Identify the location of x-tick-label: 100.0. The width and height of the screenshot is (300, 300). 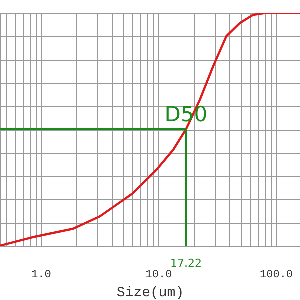
(277, 276).